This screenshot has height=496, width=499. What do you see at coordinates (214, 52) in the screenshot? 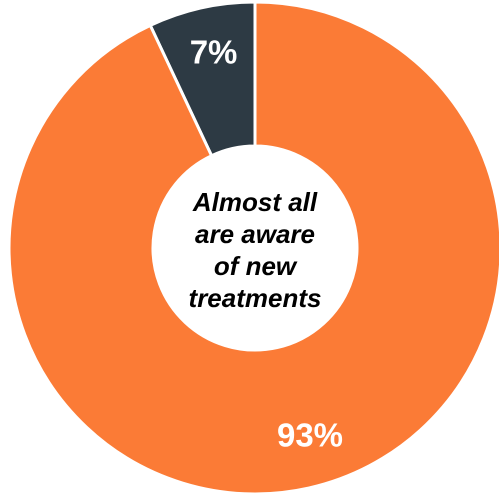
I see `slice-label-0: 7%` at bounding box center [214, 52].